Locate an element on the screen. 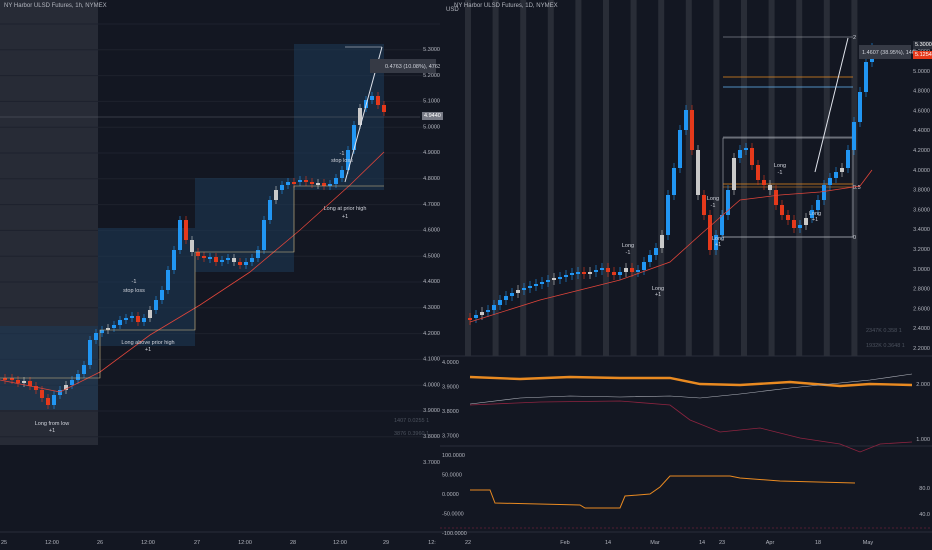 The image size is (932, 550). price-tick: 3.2000 is located at coordinates (921, 250).